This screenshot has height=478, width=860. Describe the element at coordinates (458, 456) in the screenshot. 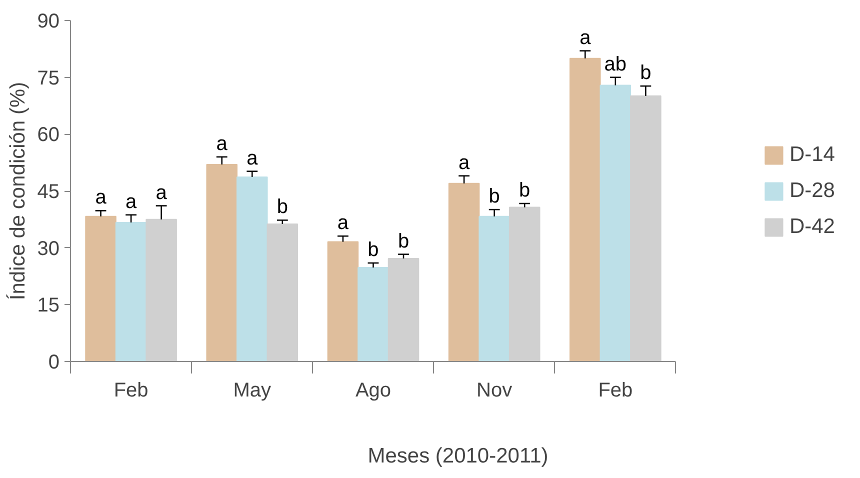

I see `x-axis-title: Meses (2010-2011)` at that location.